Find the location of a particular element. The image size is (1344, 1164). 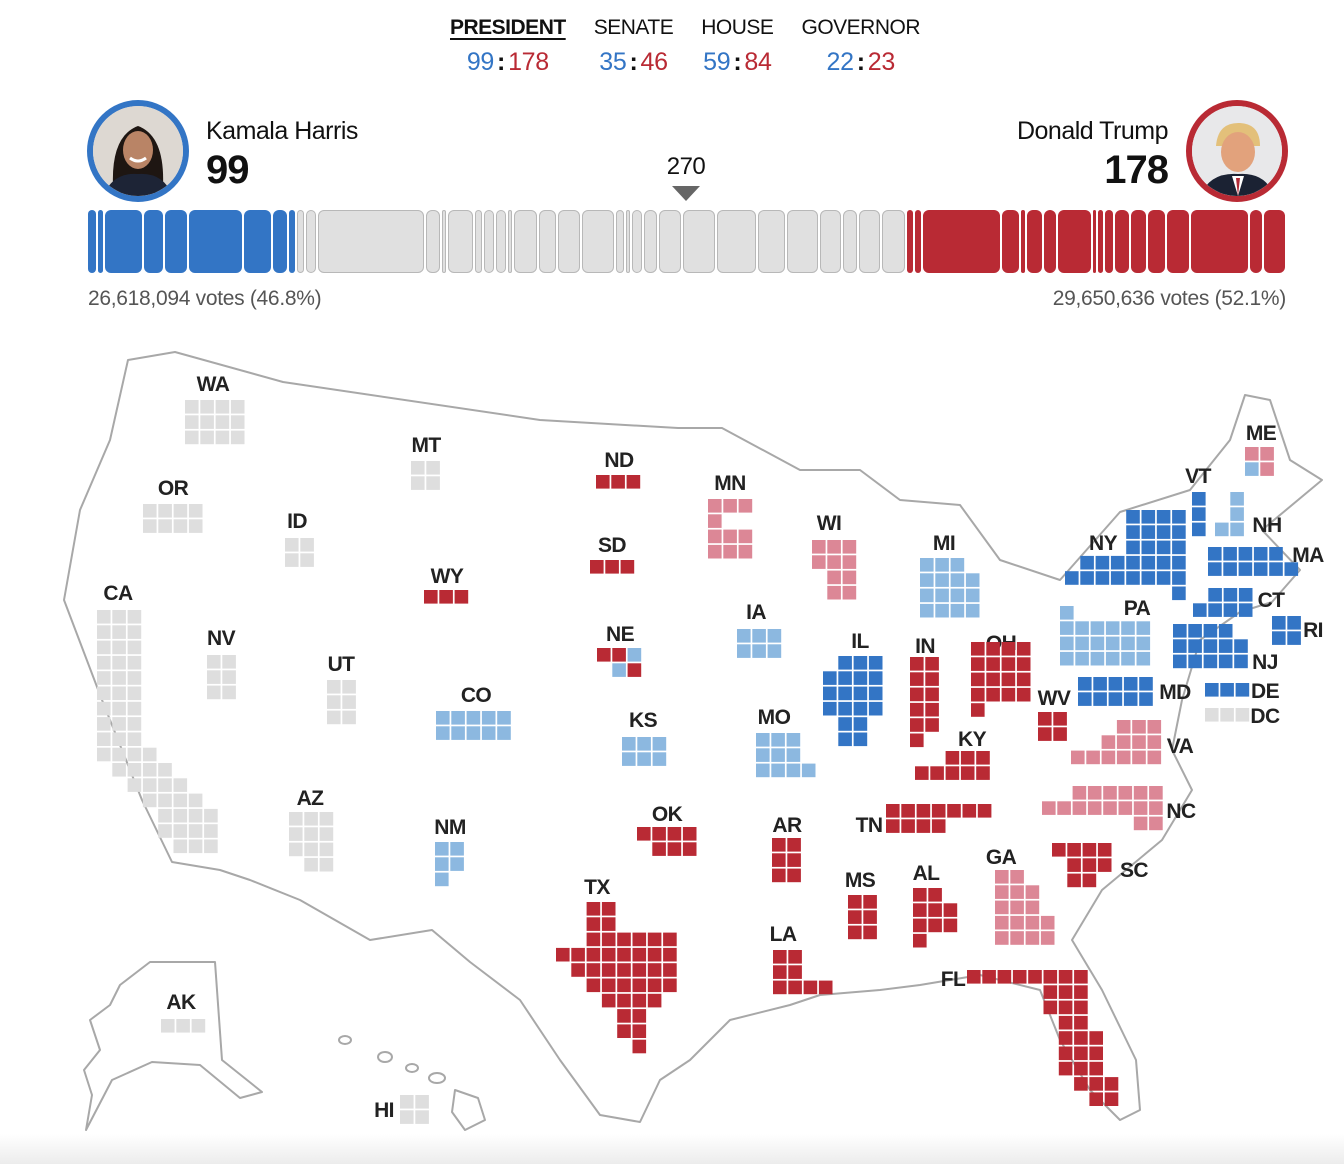

tab-governor: GOVERNOR 22:23 is located at coordinates (860, 47).